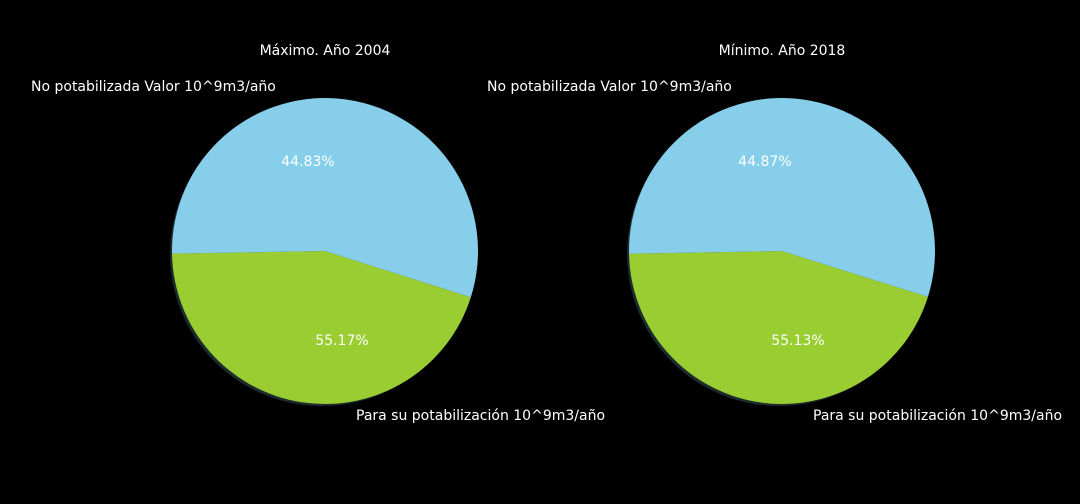  What do you see at coordinates (797, 341) in the screenshot?
I see `pie-percent-label-potabilizacion: 55.13%` at bounding box center [797, 341].